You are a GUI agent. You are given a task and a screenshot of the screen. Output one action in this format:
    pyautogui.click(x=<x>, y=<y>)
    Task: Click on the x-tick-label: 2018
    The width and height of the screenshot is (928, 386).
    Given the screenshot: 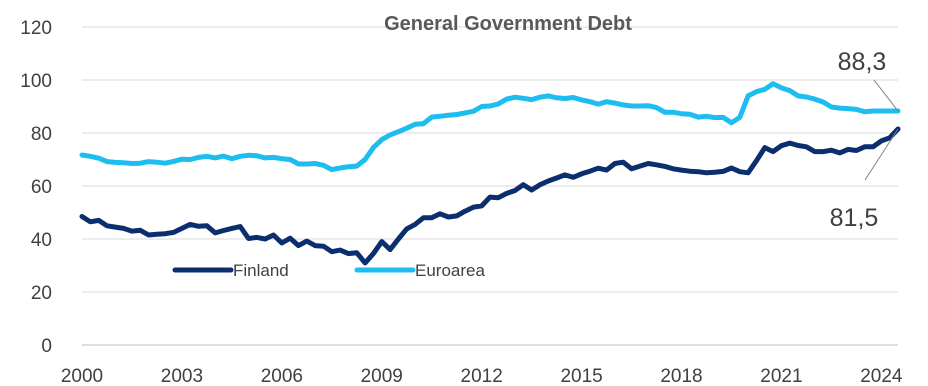 What is the action you would take?
    pyautogui.click(x=681, y=376)
    